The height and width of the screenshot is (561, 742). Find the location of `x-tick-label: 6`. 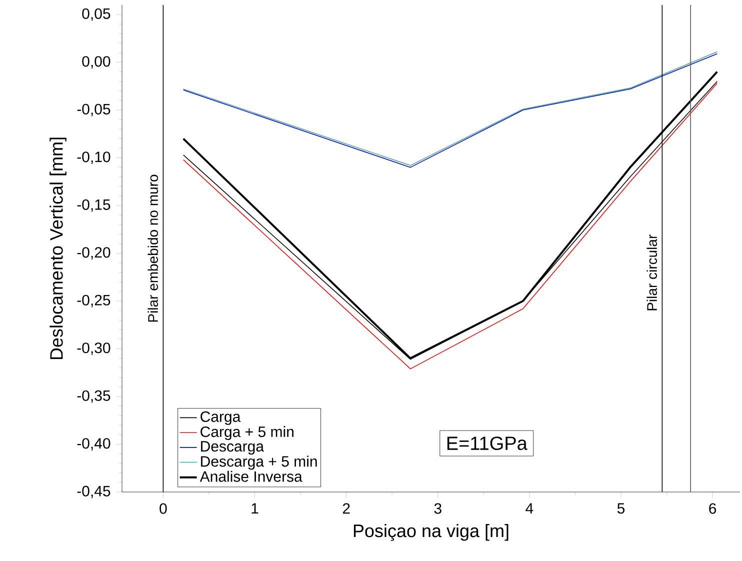

x-tick-label: 6 is located at coordinates (712, 508).